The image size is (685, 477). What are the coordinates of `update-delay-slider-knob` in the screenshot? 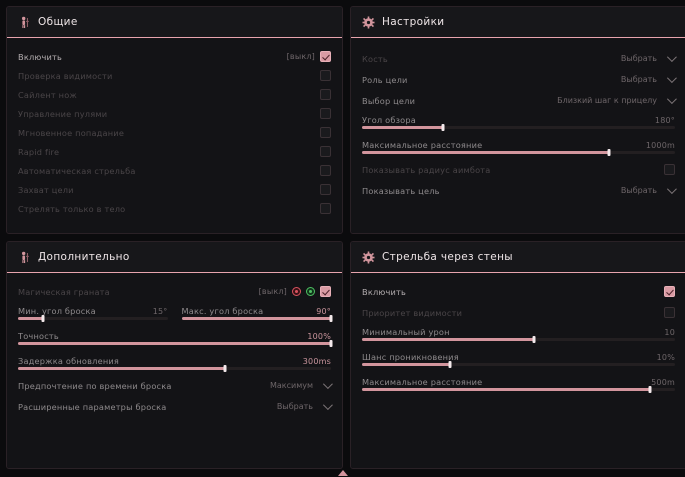 It's located at (225, 368).